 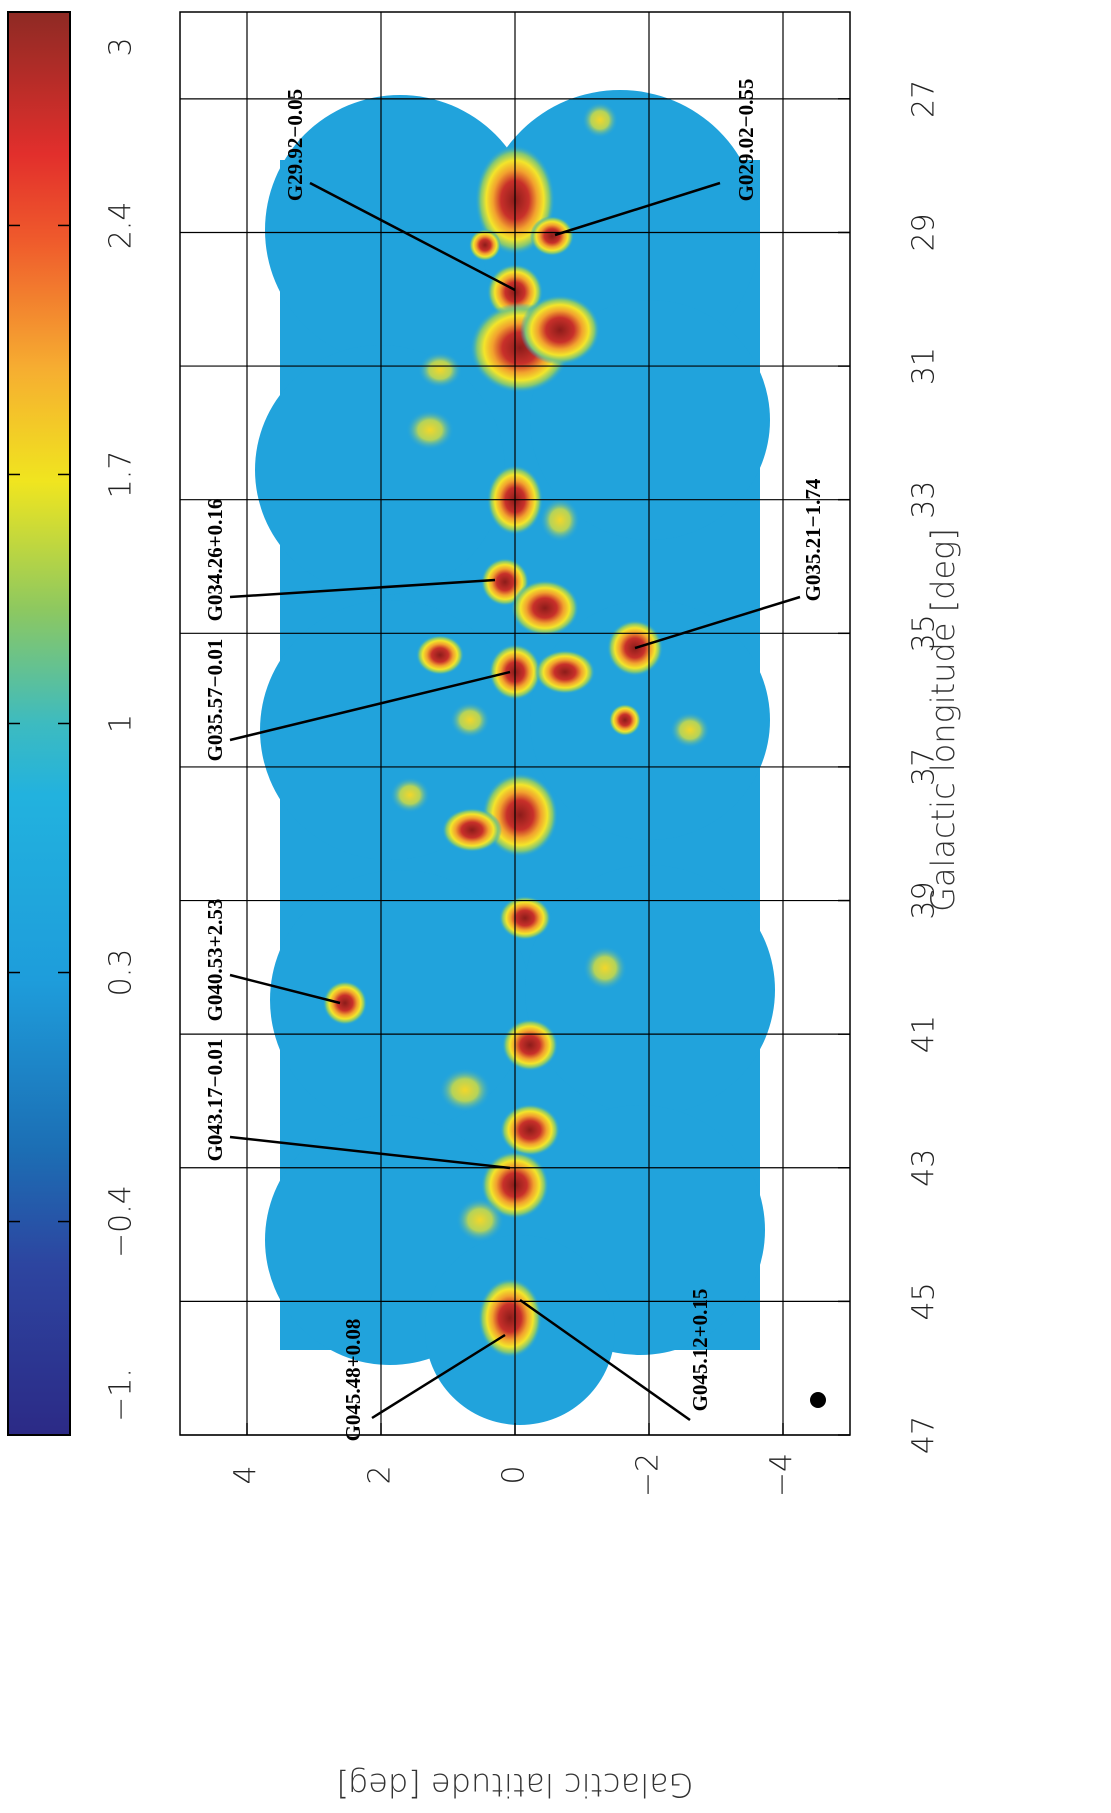 What do you see at coordinates (782, 1475) in the screenshot?
I see `y-tick-label: −4` at bounding box center [782, 1475].